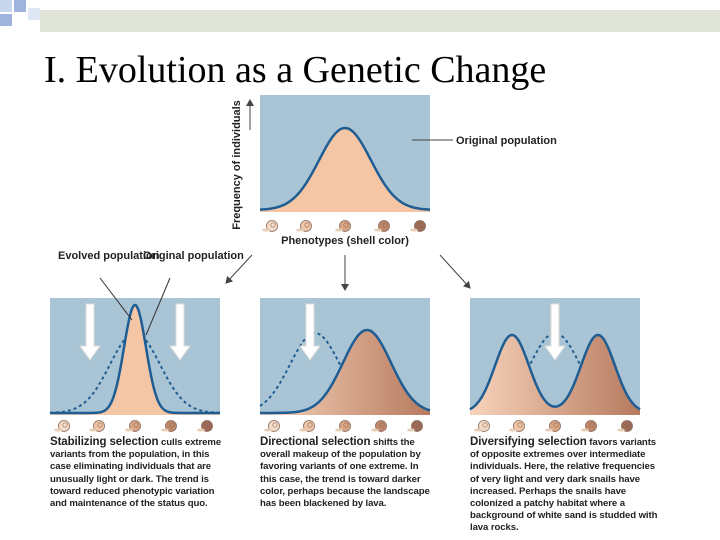 Image resolution: width=720 pixels, height=540 pixels. I want to click on evolved-label: Evolved population, so click(109, 256).